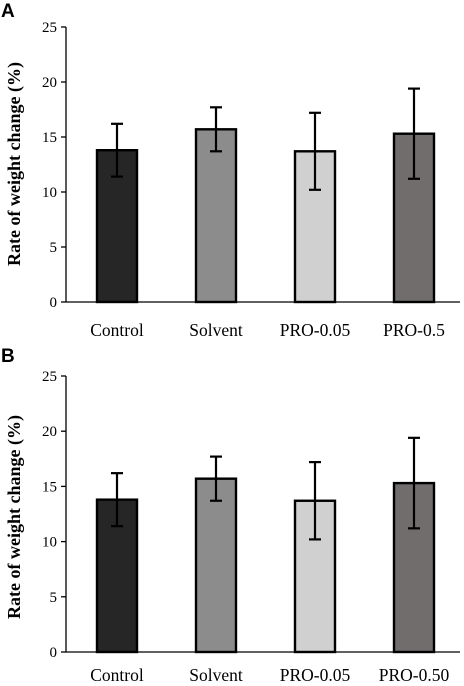  What do you see at coordinates (414, 330) in the screenshot?
I see `x-tick-label: PRO-0.5` at bounding box center [414, 330].